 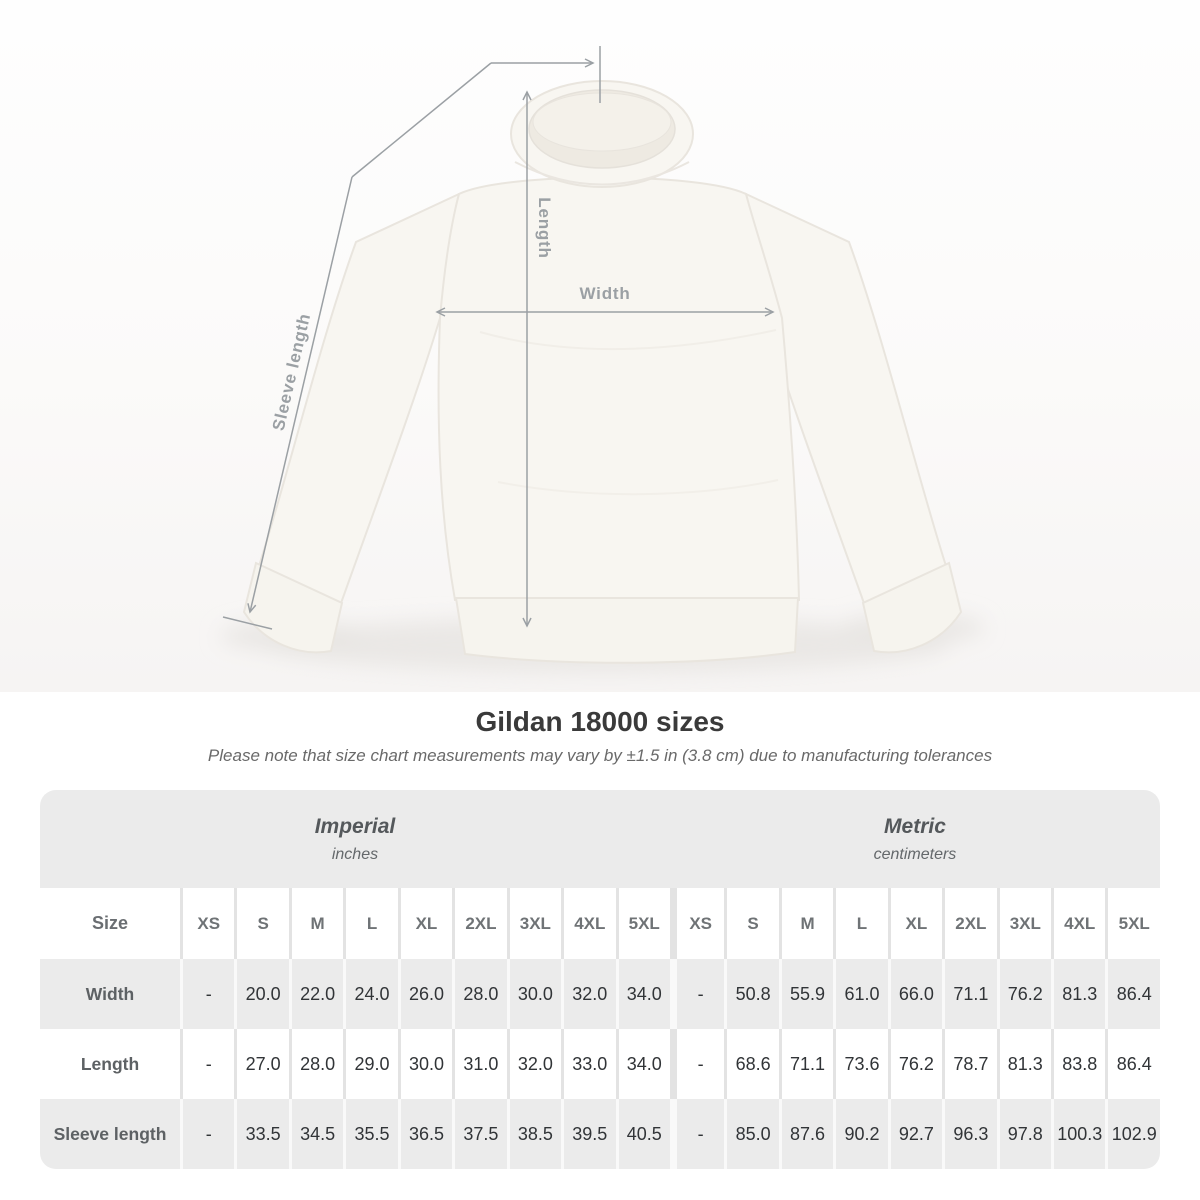 What do you see at coordinates (1078, 1134) in the screenshot?
I see `cell-sleeve-length-metric-4xl: 100.3` at bounding box center [1078, 1134].